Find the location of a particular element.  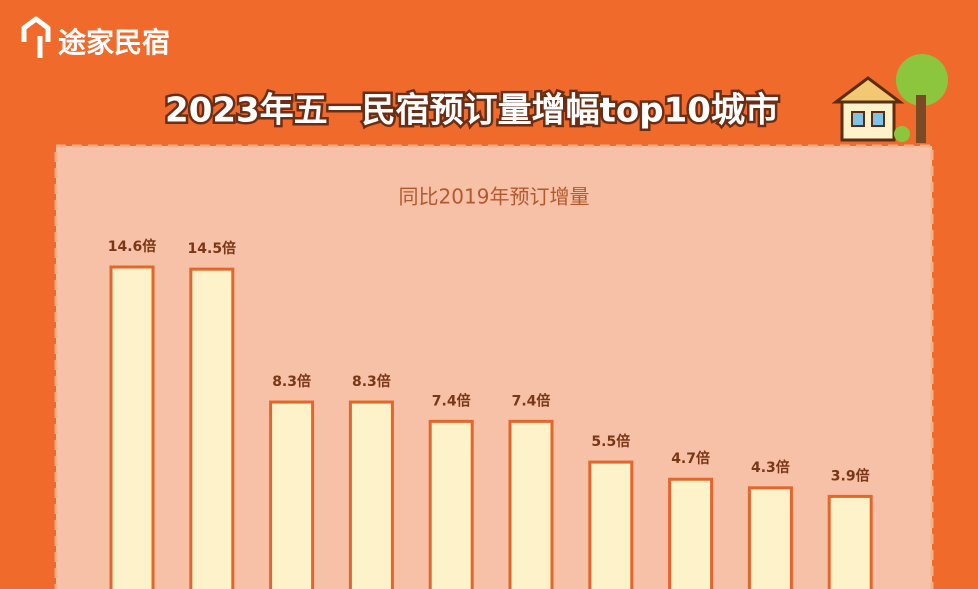

house-icon is located at coordinates (889, 98).